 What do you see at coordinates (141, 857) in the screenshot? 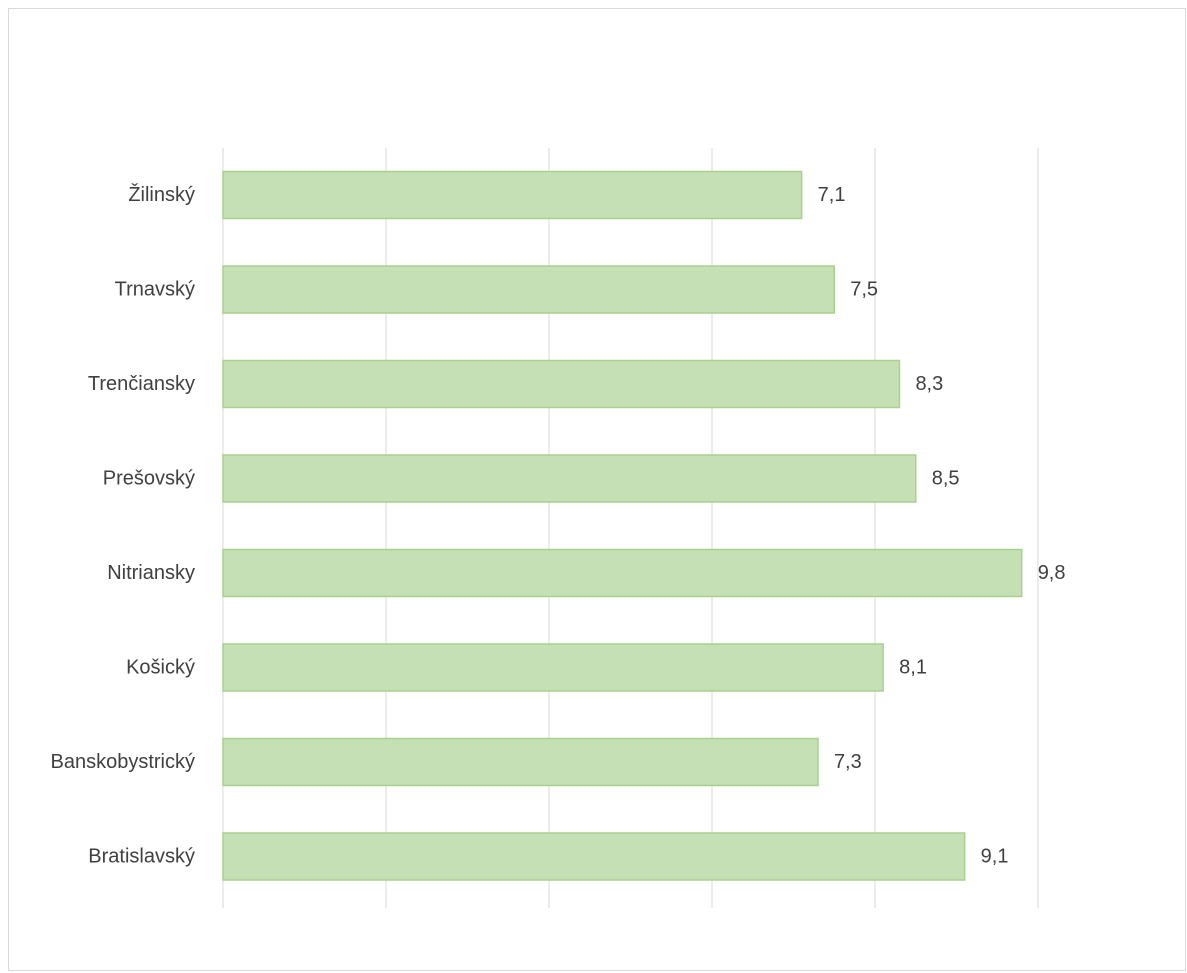
I see `category-label: Bratislavský` at bounding box center [141, 857].